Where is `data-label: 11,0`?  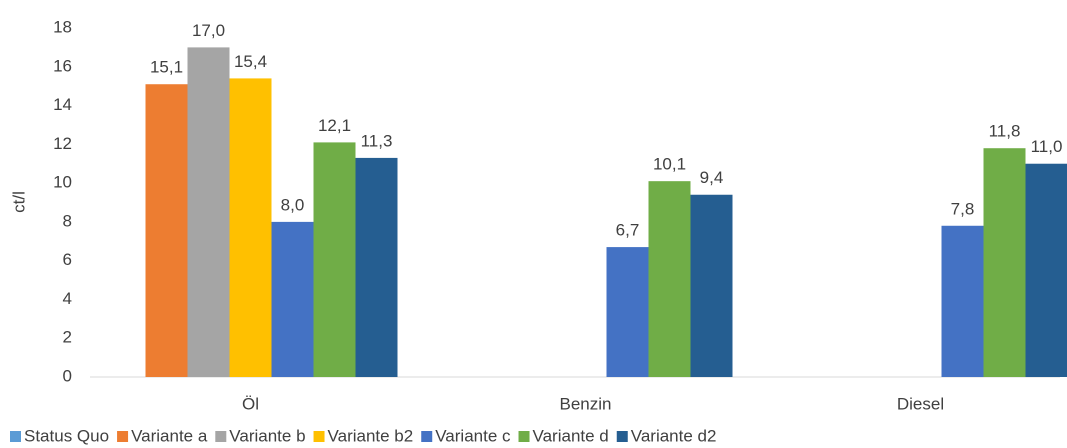
data-label: 11,0 is located at coordinates (1047, 146).